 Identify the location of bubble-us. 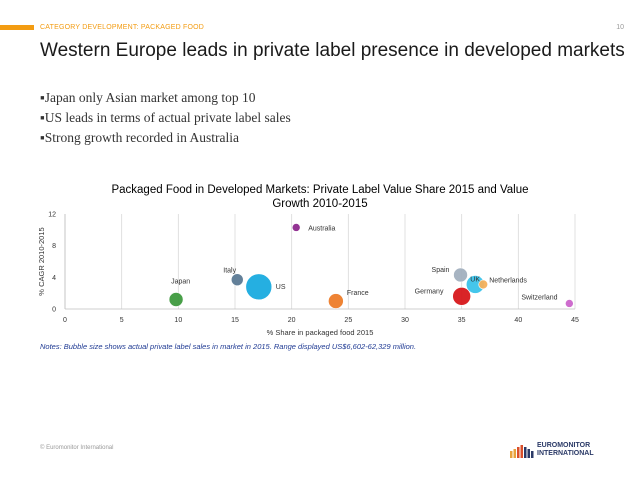
(259, 287).